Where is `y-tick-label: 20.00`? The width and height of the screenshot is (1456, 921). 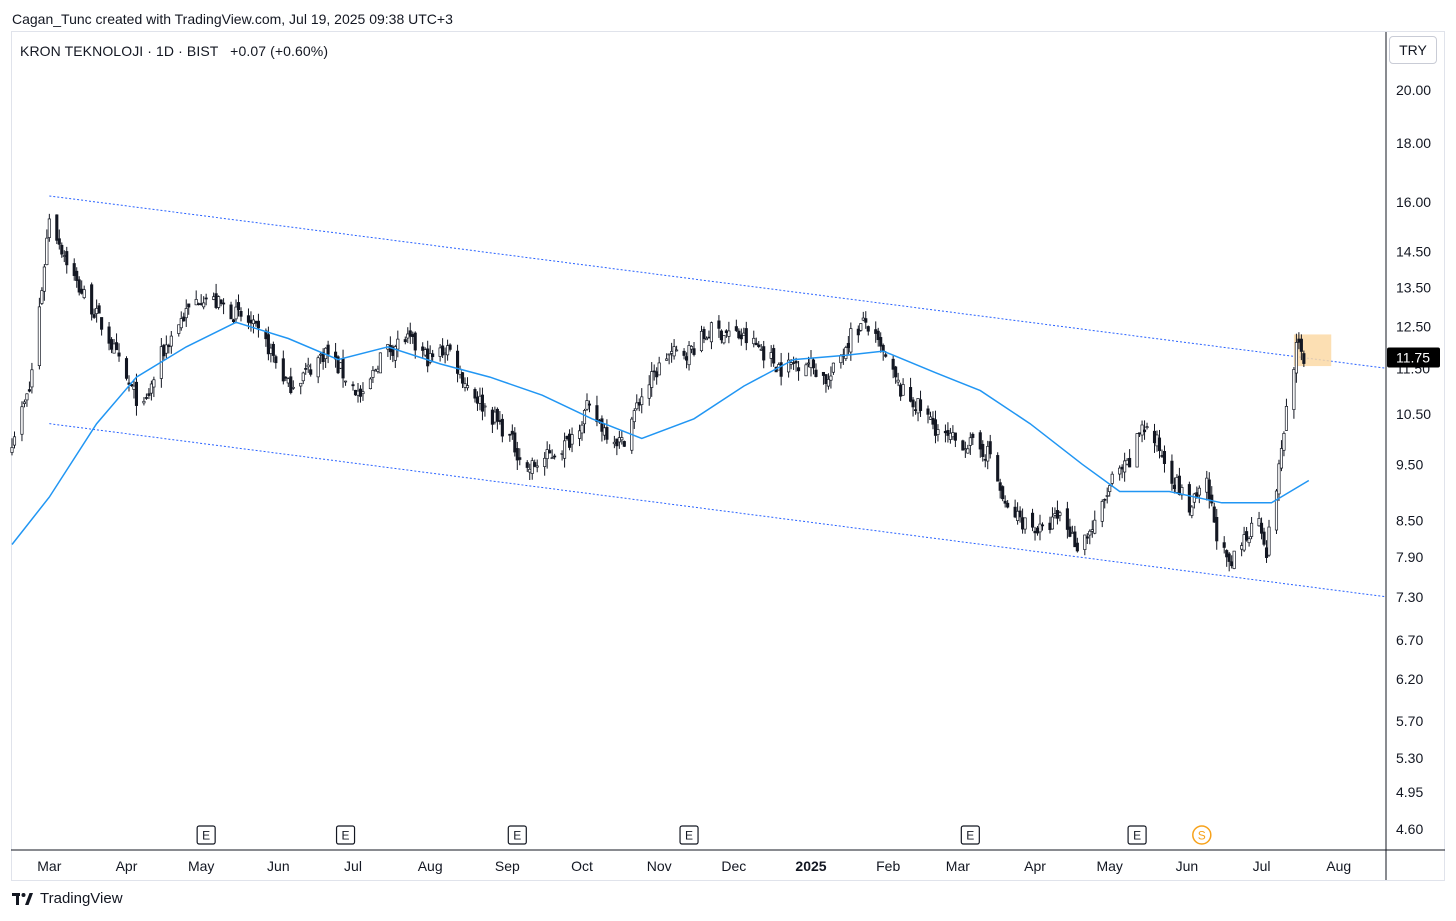
y-tick-label: 20.00 is located at coordinates (1413, 90).